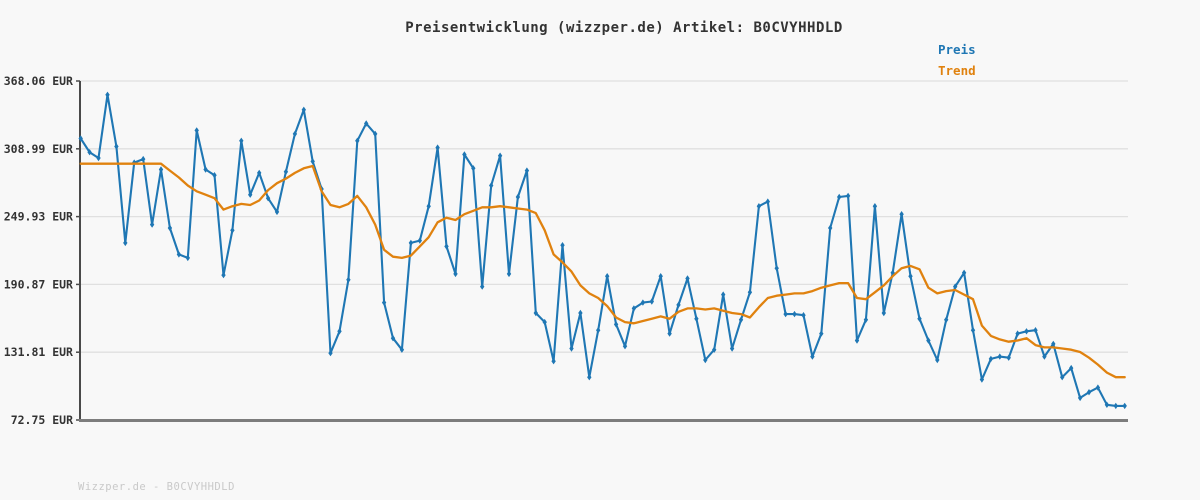  What do you see at coordinates (38, 217) in the screenshot?
I see `y-tick-label: 249.93 EUR` at bounding box center [38, 217].